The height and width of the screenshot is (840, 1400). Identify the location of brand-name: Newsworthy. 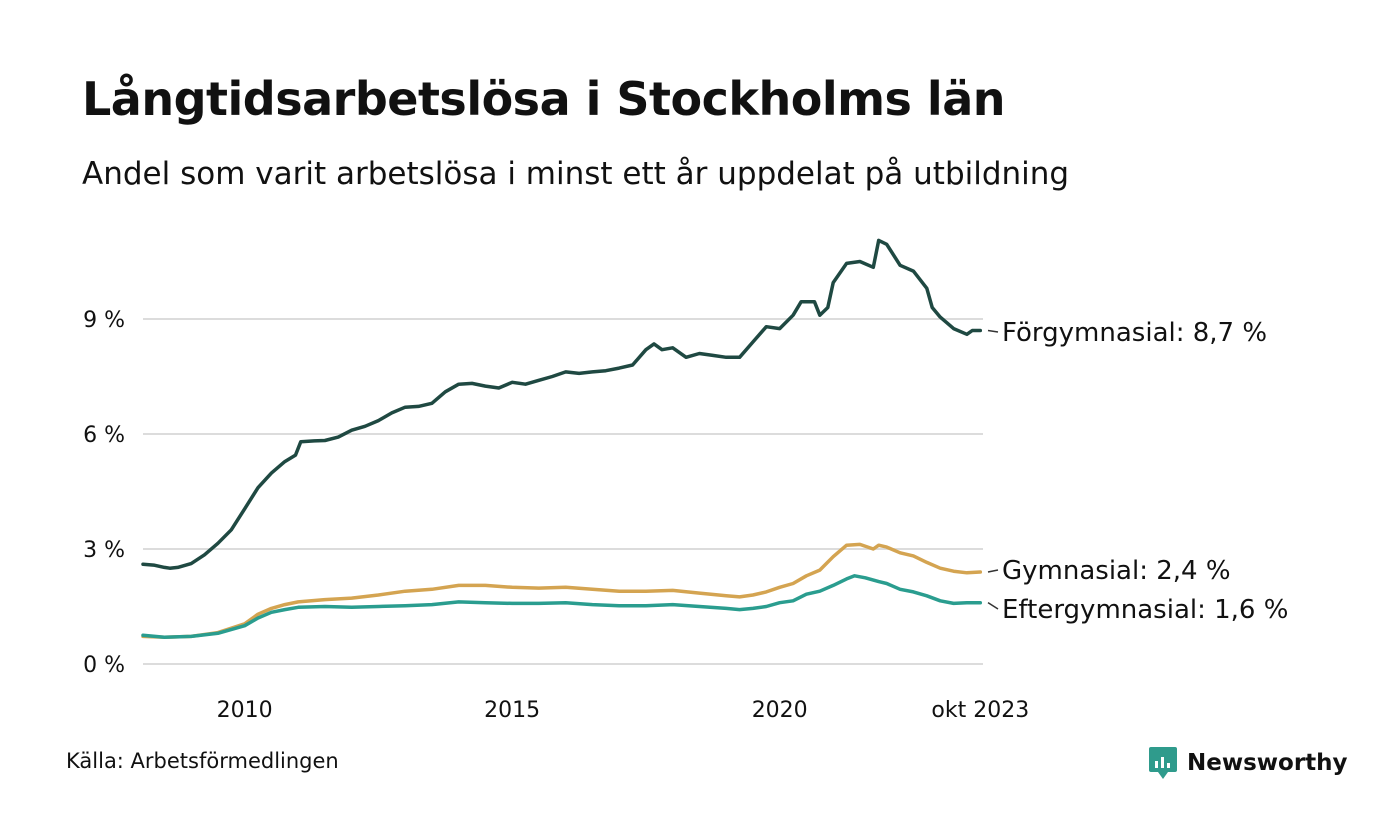
(1267, 763).